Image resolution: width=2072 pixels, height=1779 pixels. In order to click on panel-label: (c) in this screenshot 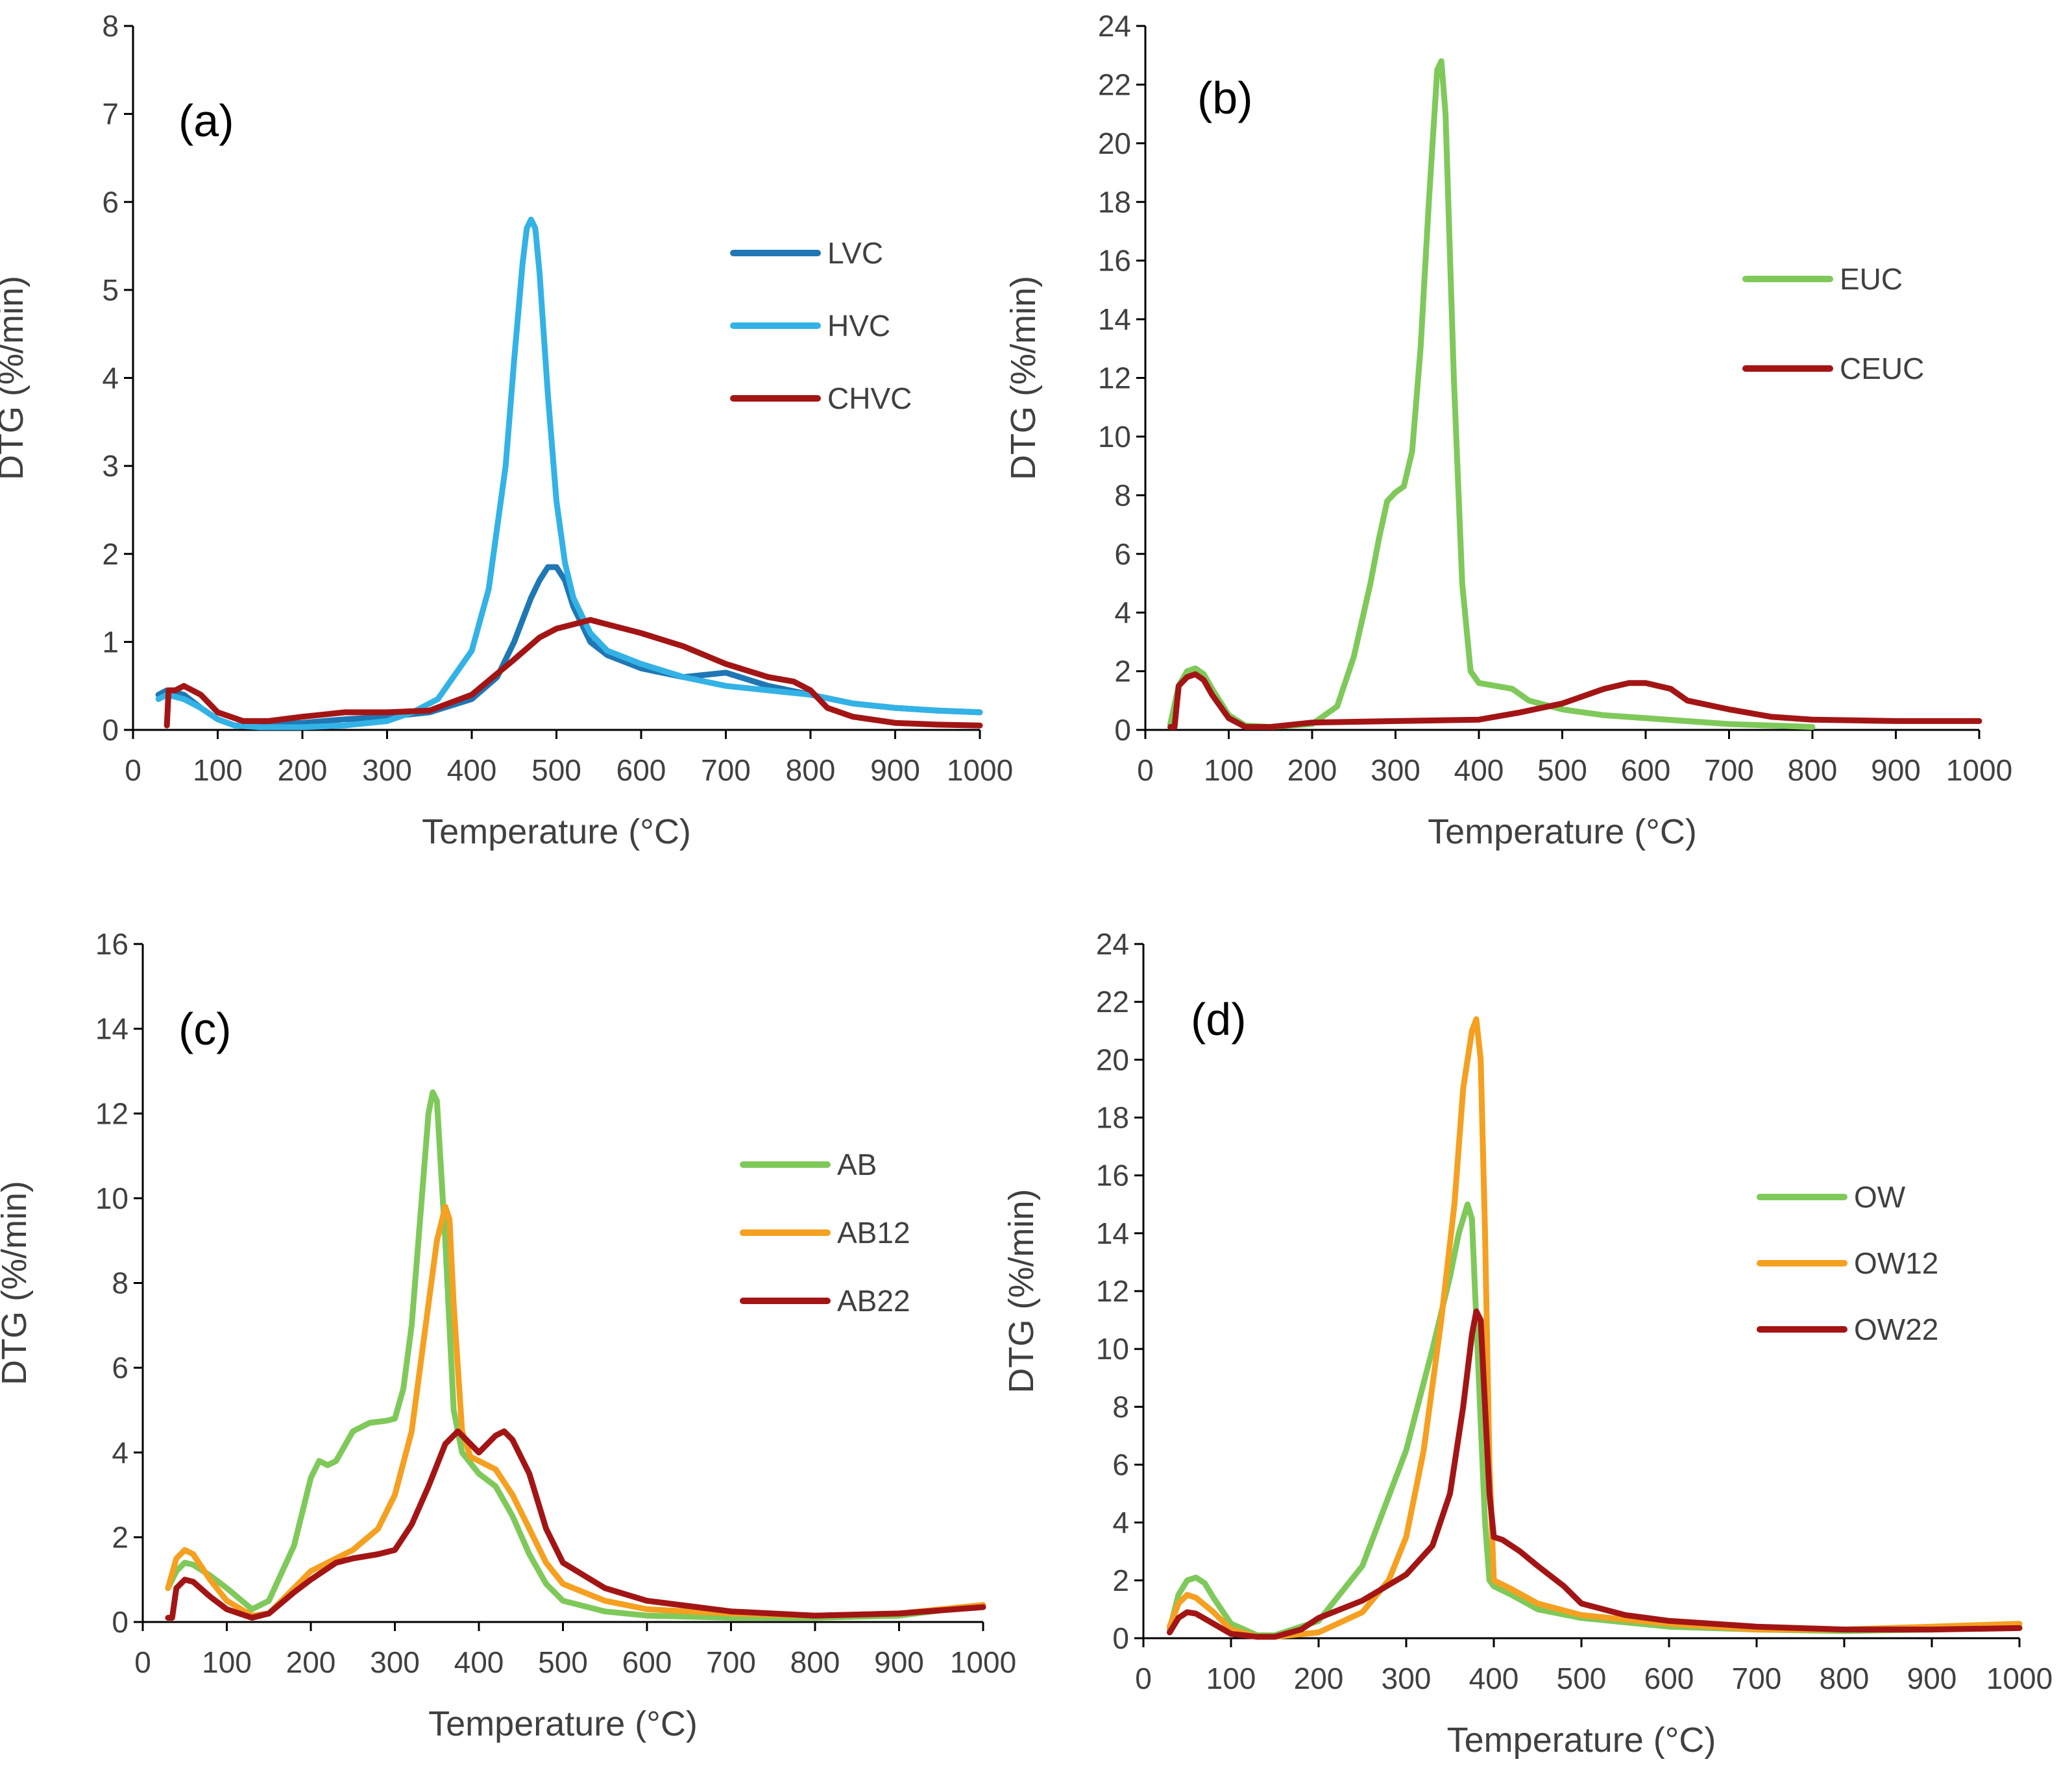, I will do `click(205, 1029)`.